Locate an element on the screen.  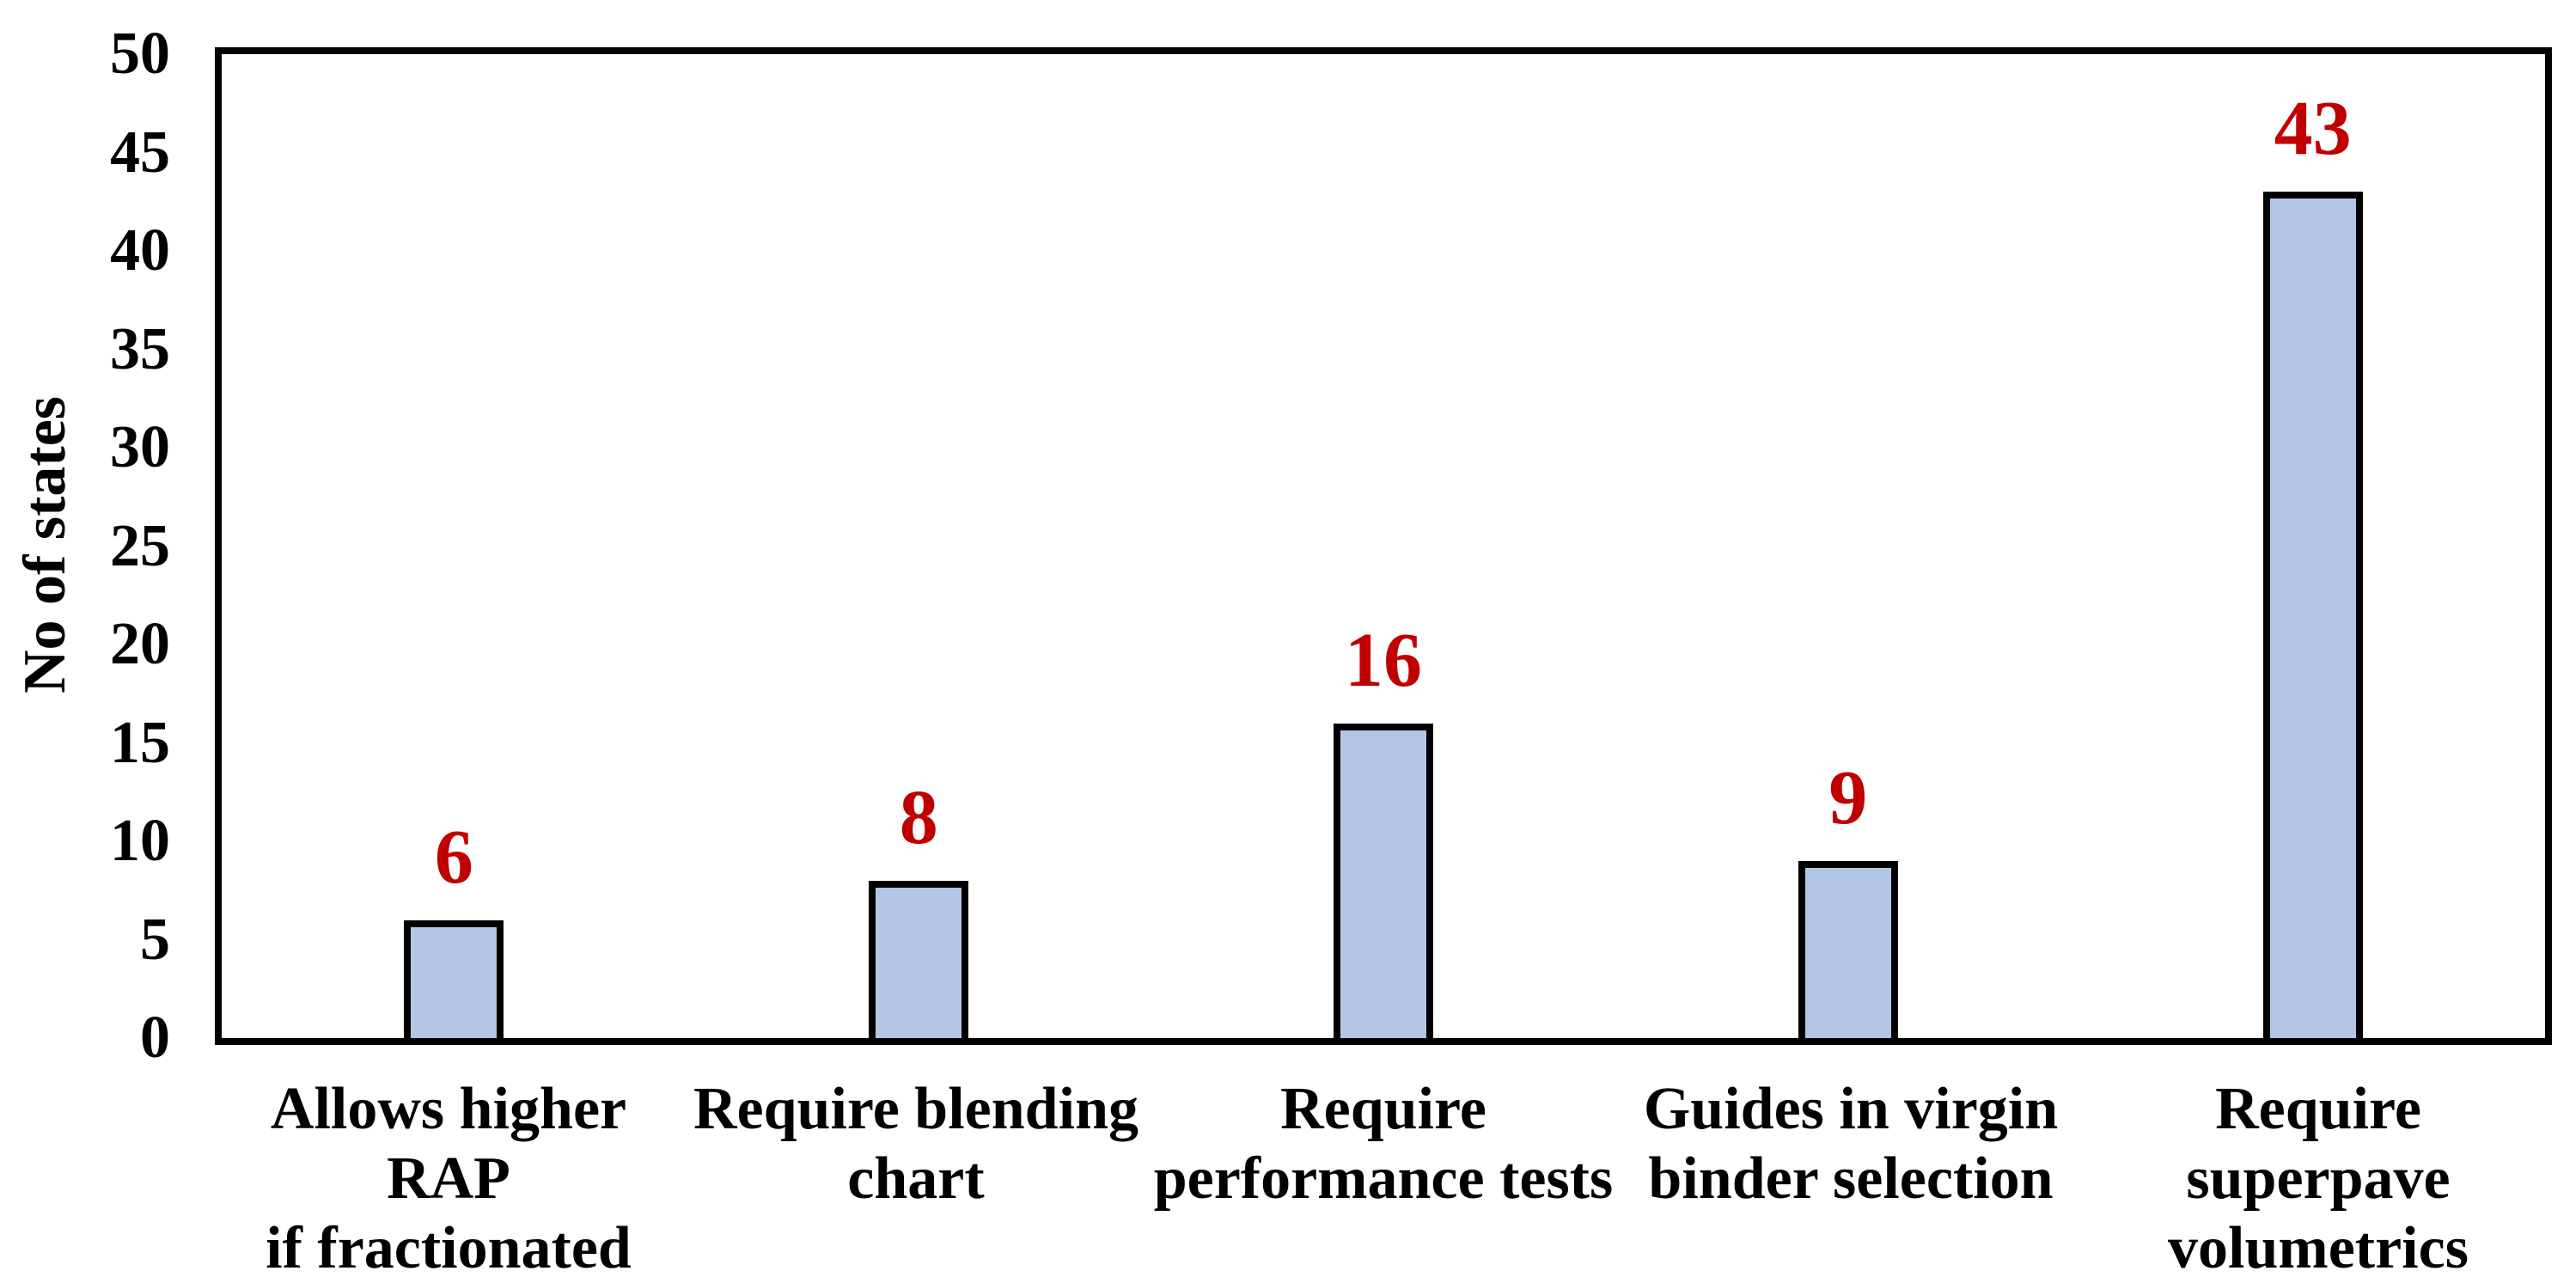
y-tick-label: 20 is located at coordinates (140, 644).